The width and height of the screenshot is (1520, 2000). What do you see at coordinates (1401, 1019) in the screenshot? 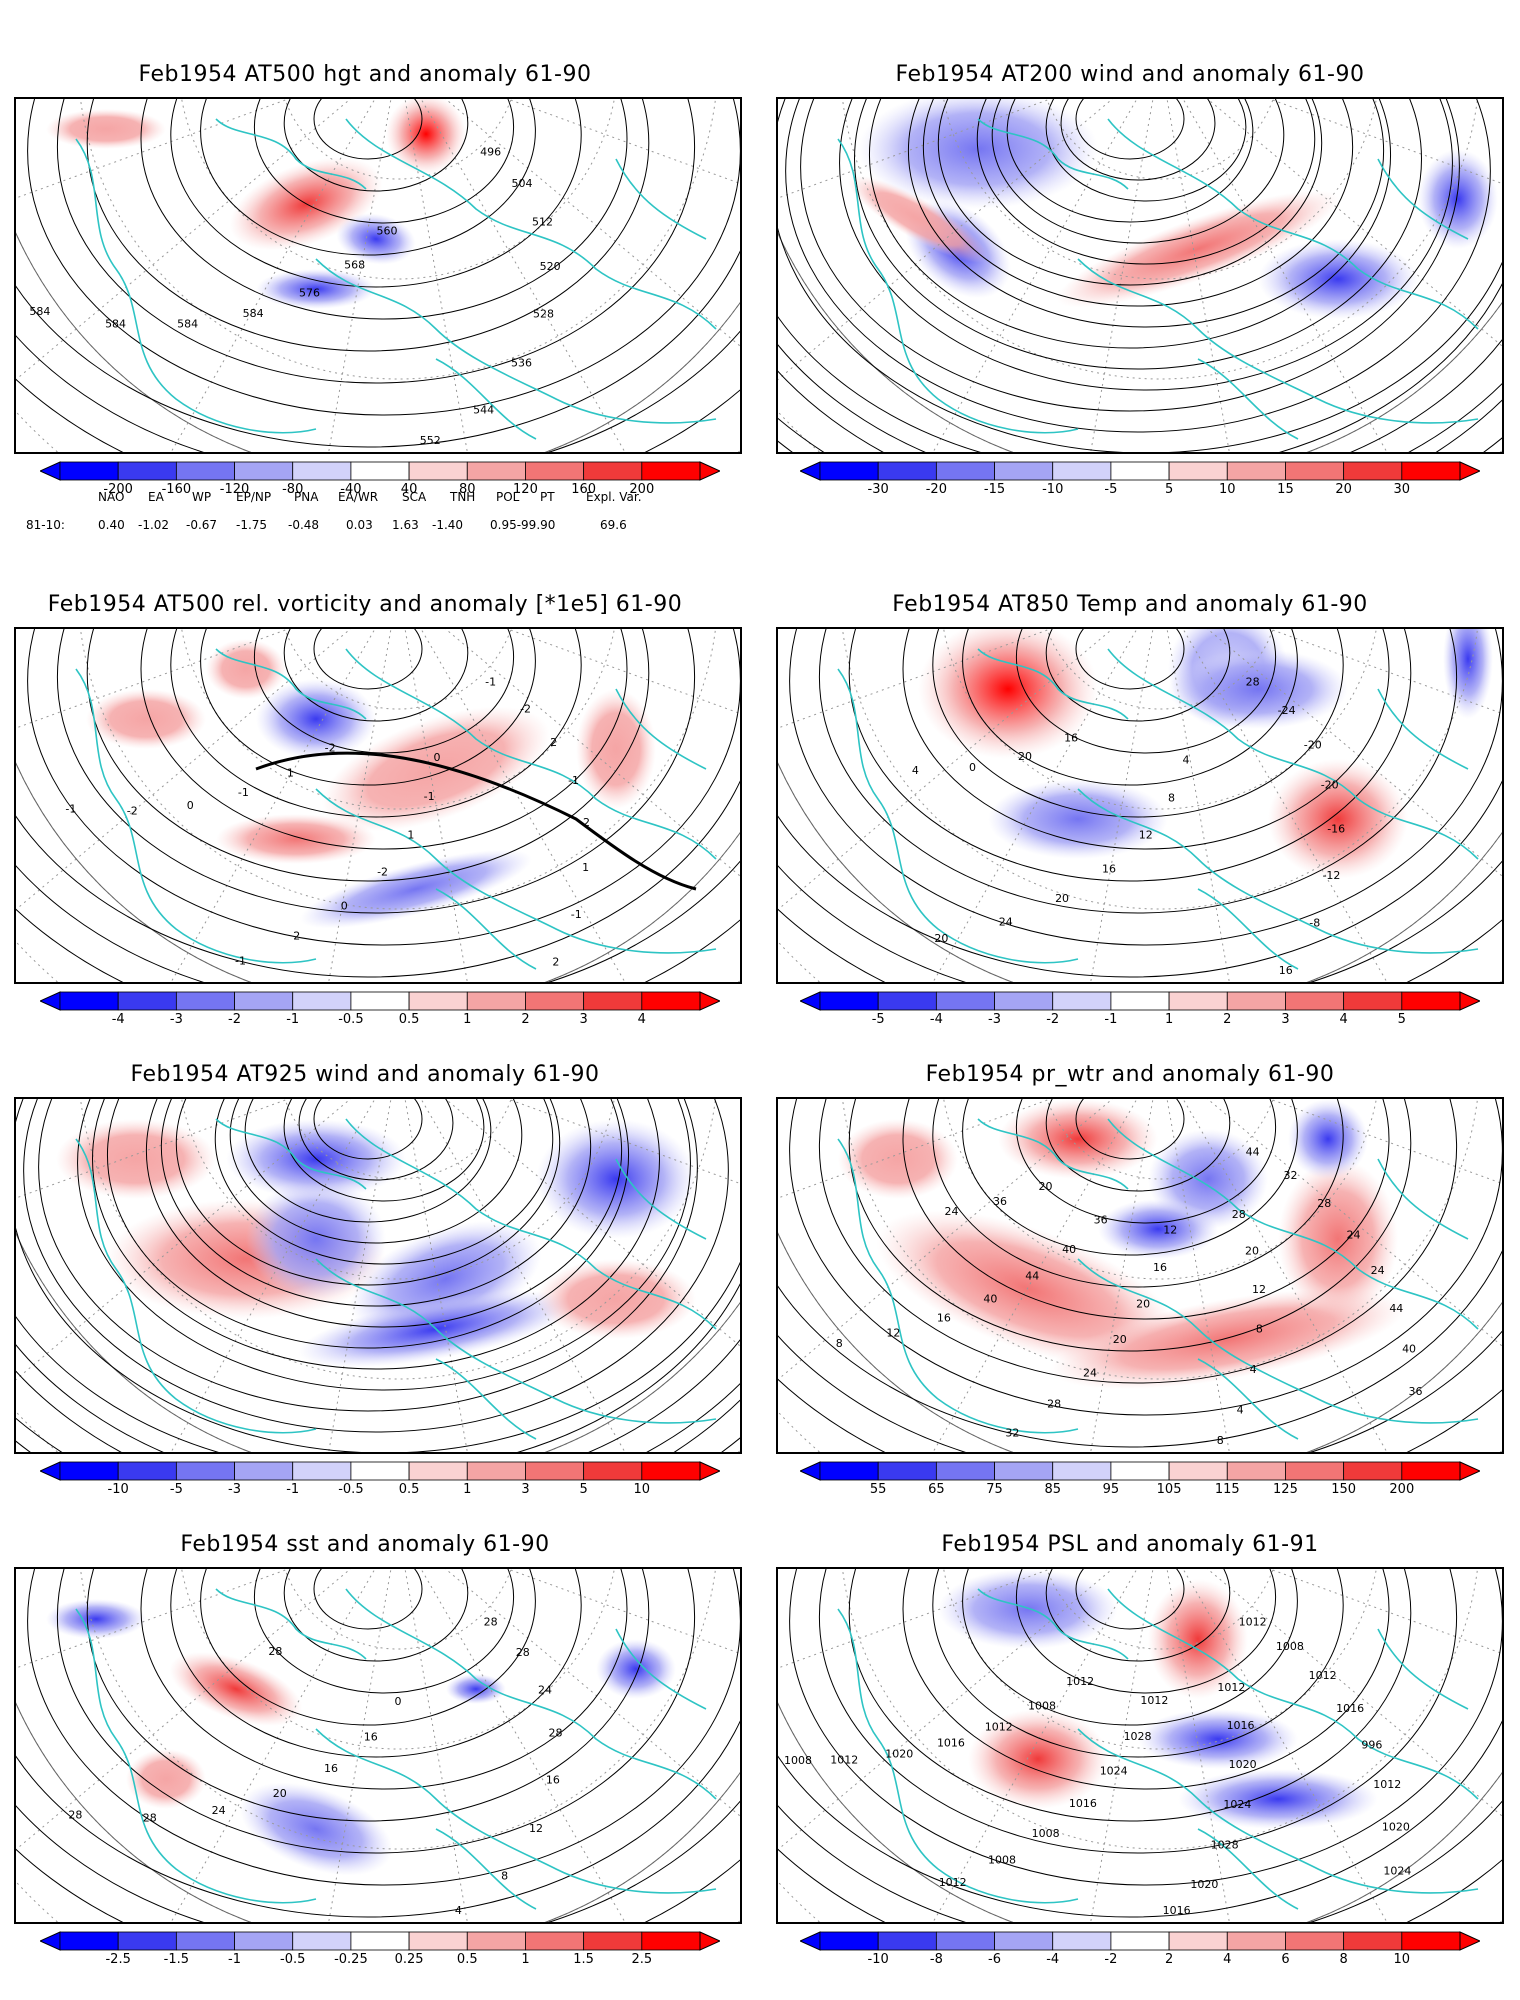
I see `colorbar-tick-label: 5` at bounding box center [1401, 1019].